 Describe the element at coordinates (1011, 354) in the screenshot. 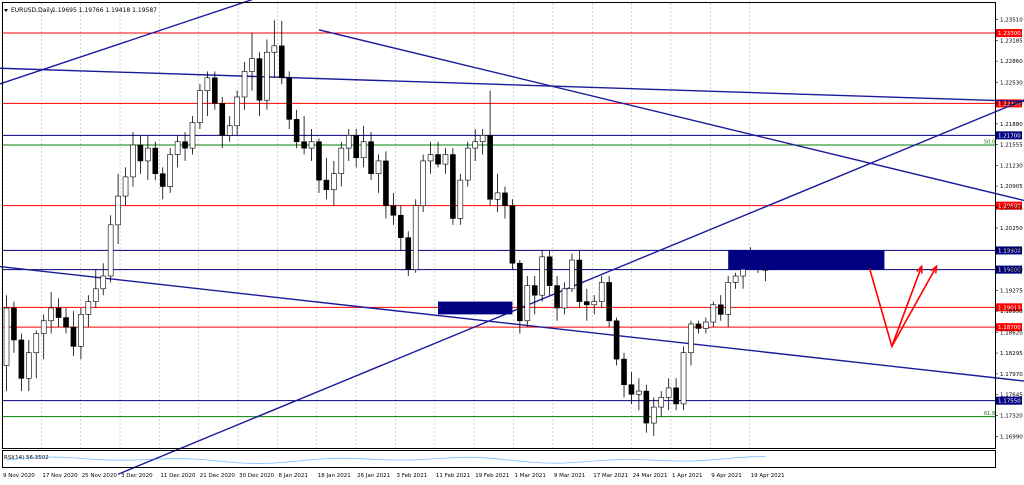

I see `y-tick-label: 1.18295` at that location.